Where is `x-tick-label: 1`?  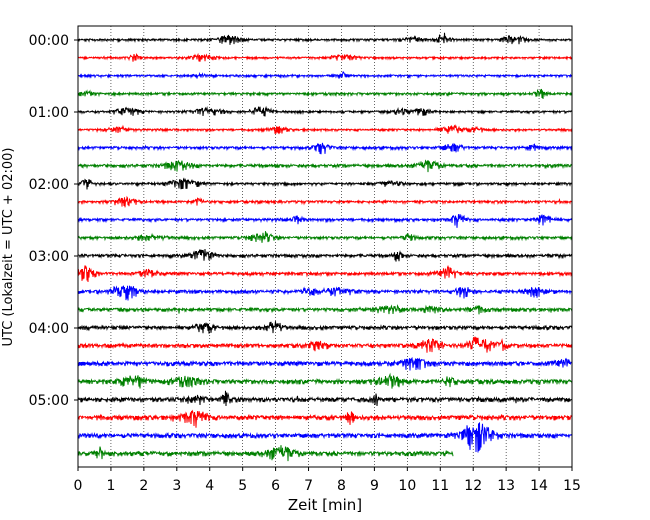 x-tick-label: 1 is located at coordinates (110, 486).